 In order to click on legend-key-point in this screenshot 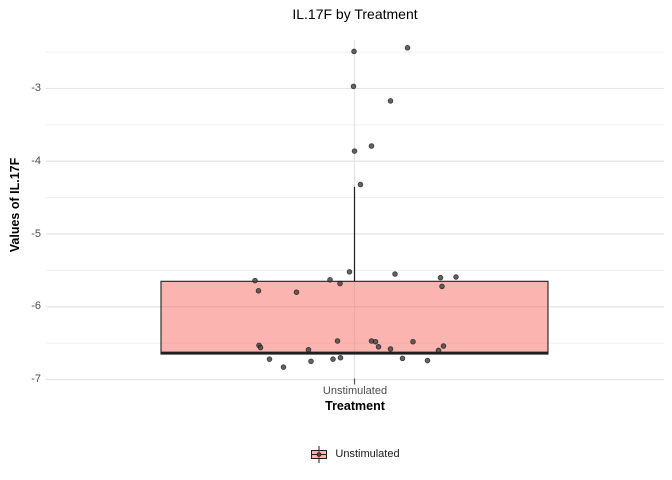, I will do `click(319, 454)`.